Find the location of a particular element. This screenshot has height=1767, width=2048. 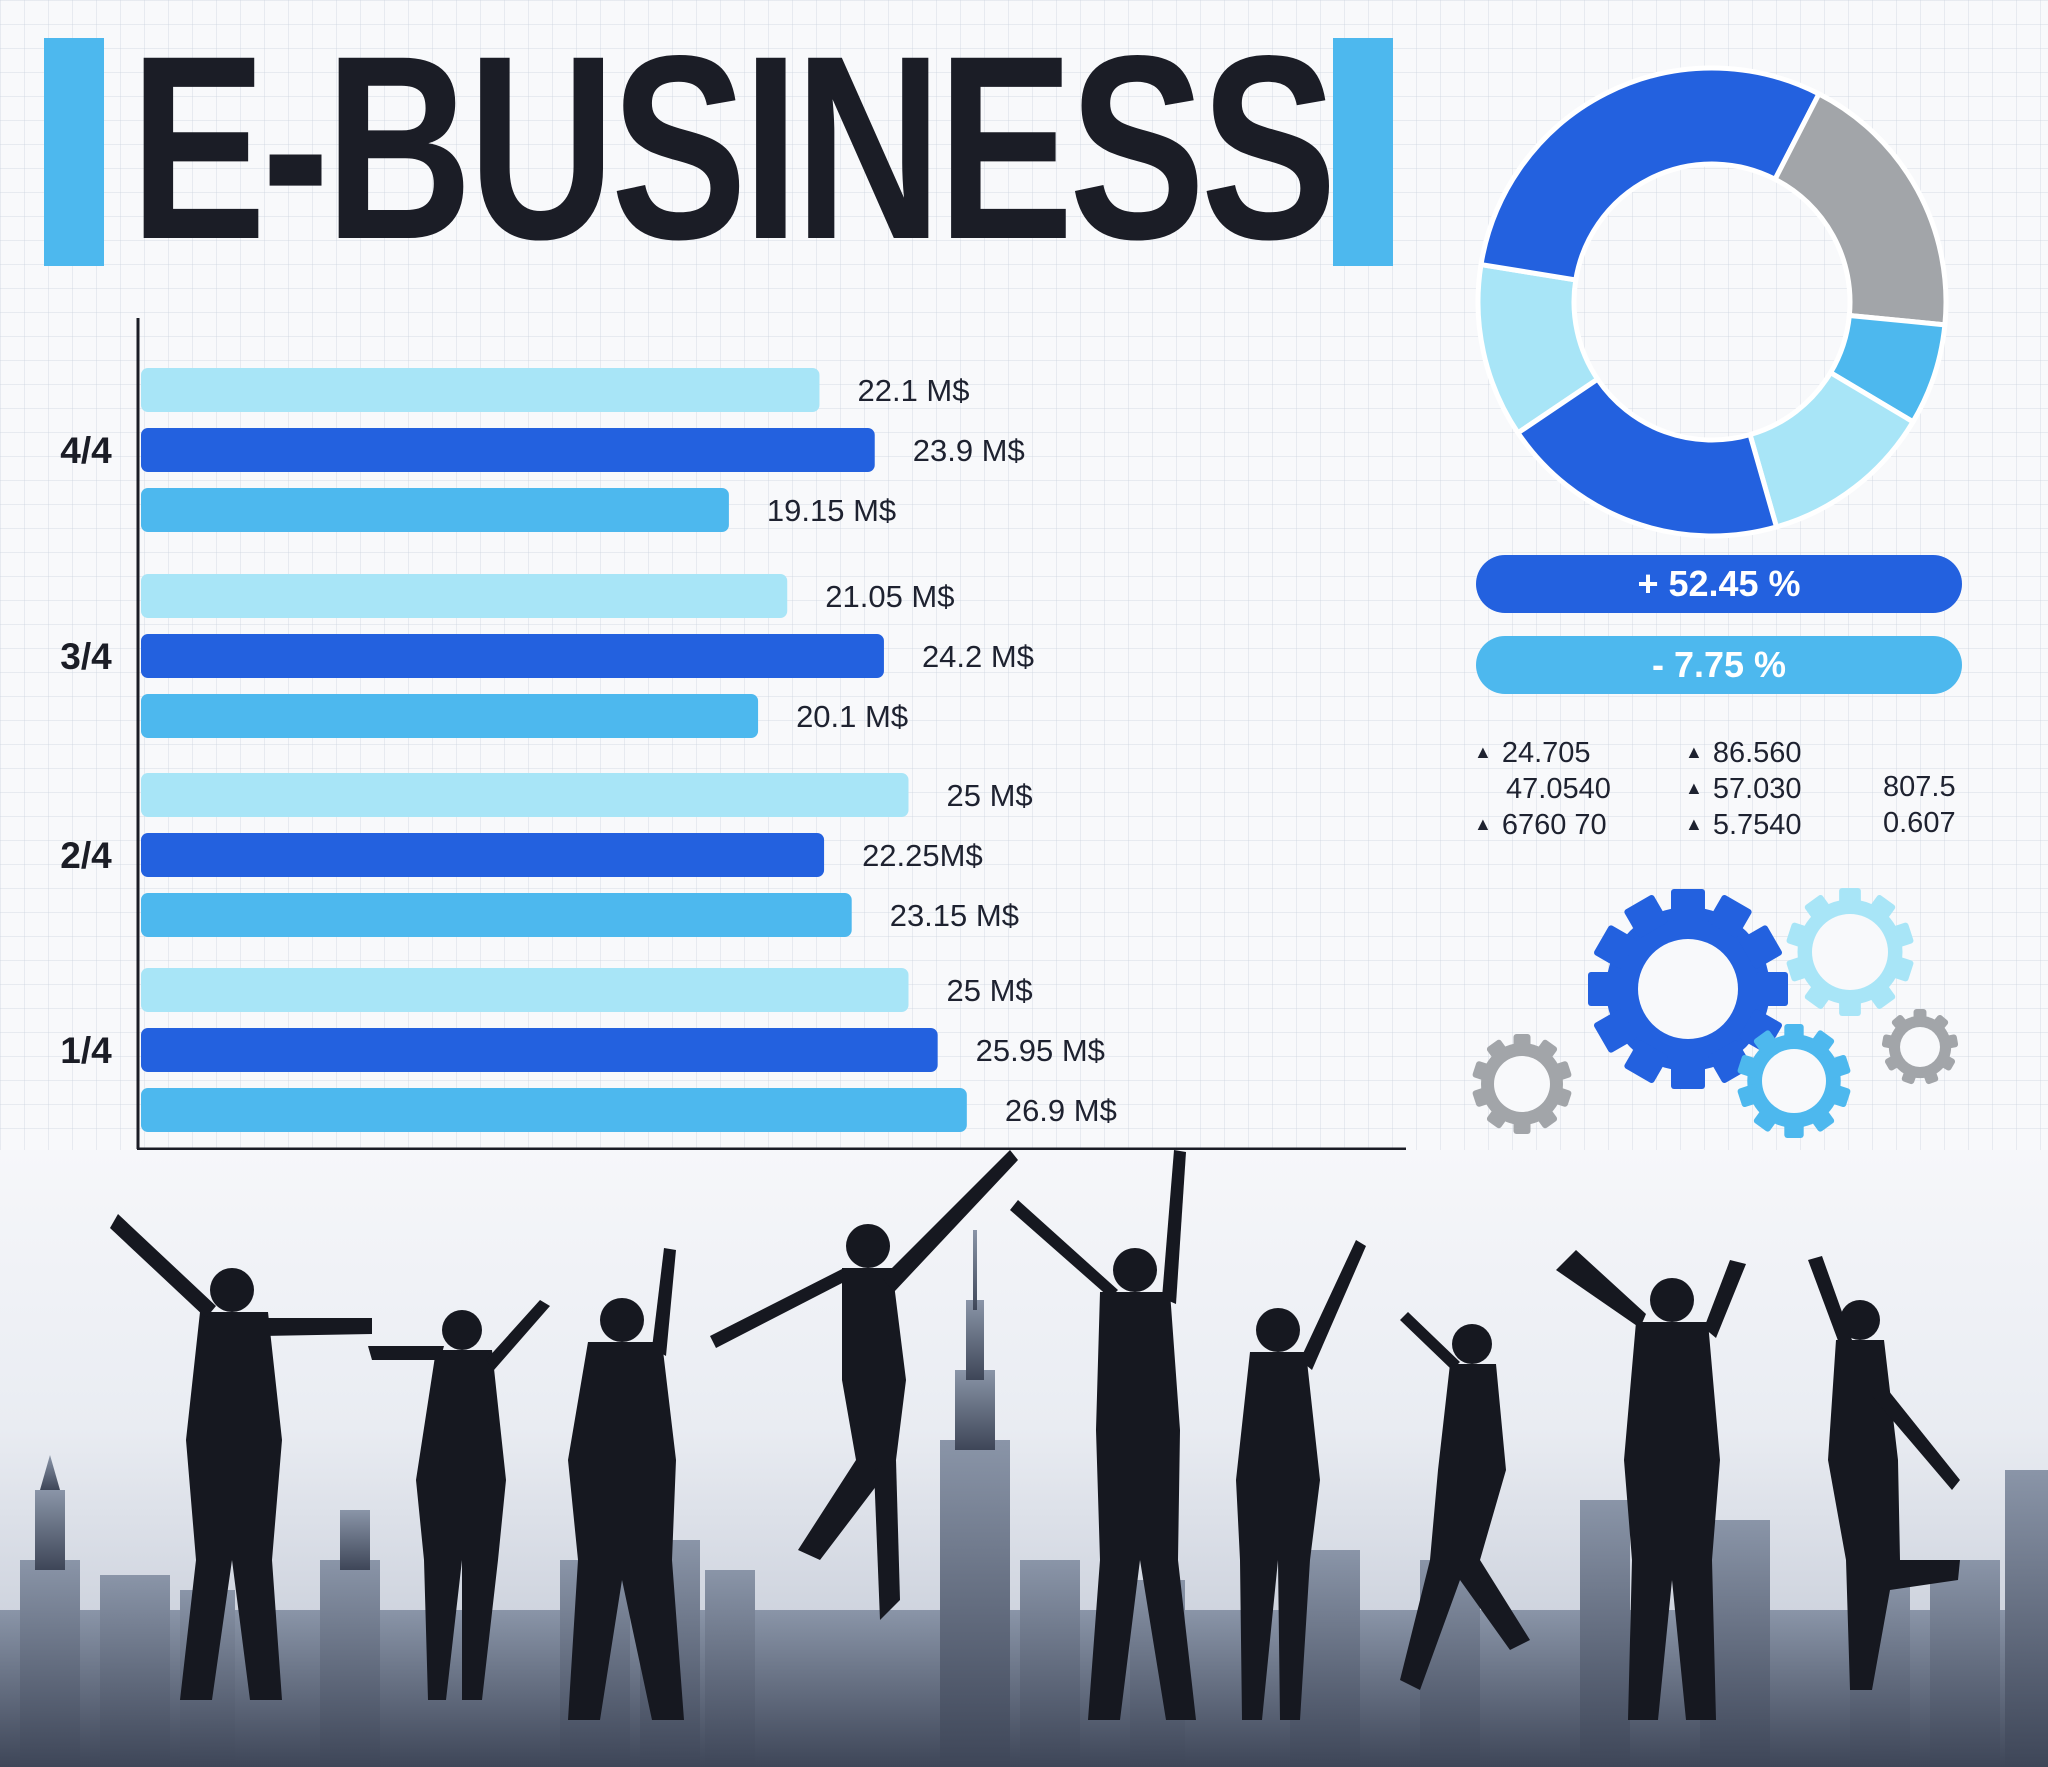

donut-chart is located at coordinates (1712, 302).